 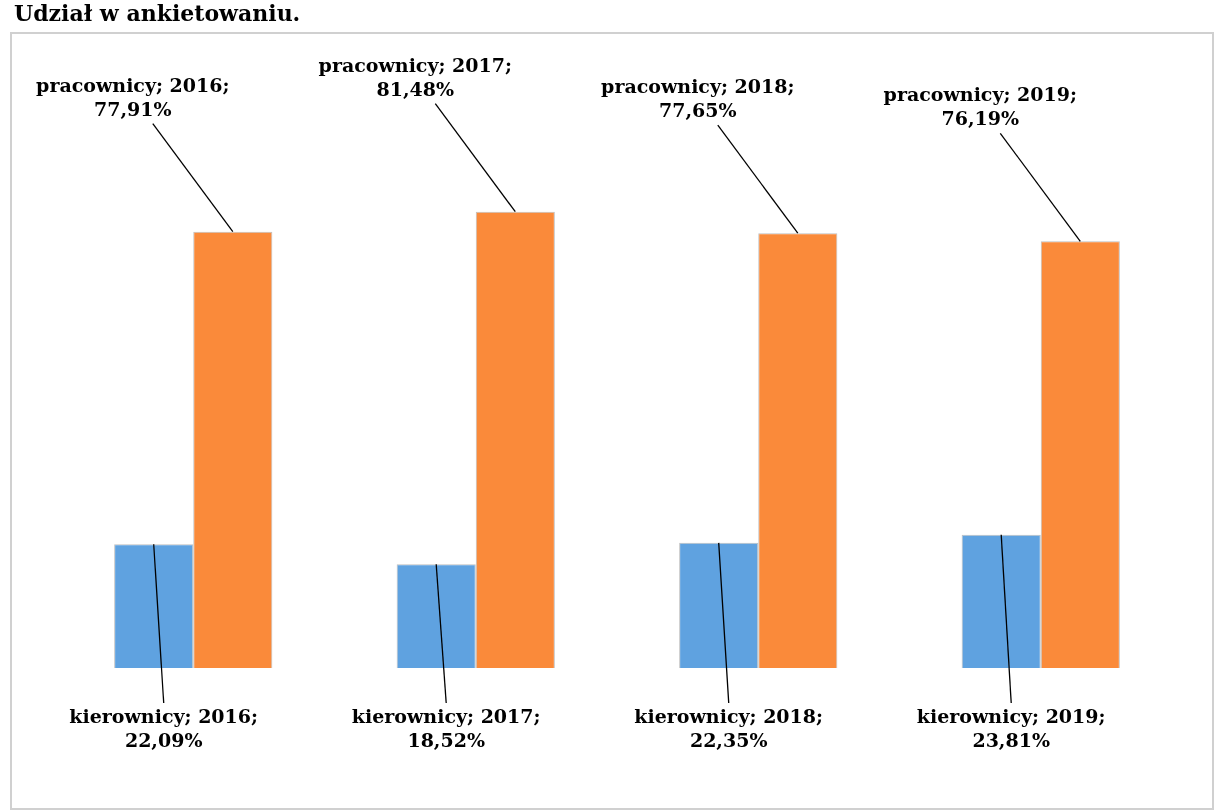 I want to click on data-label: pracownicy; 2019; 76,19%, so click(x=980, y=106).